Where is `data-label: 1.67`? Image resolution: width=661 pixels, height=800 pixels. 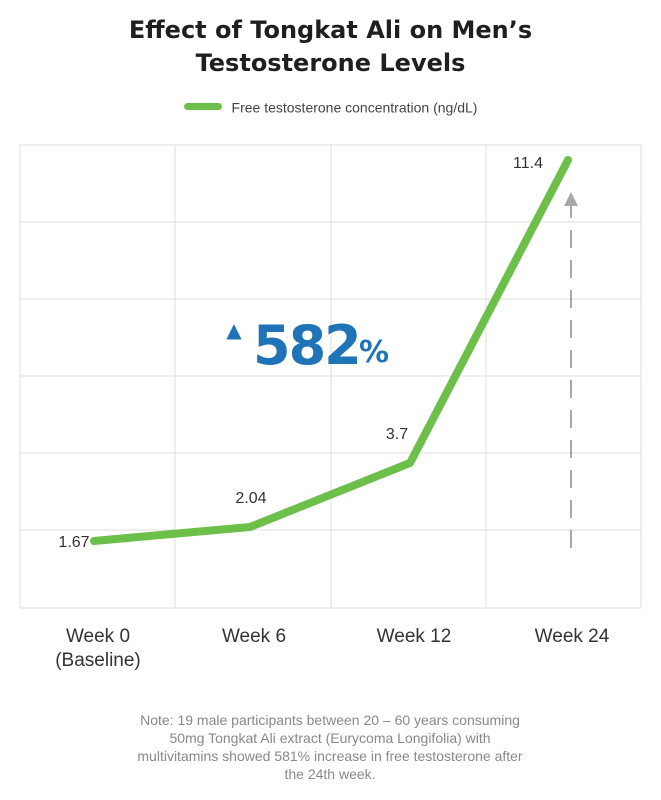 data-label: 1.67 is located at coordinates (73, 542).